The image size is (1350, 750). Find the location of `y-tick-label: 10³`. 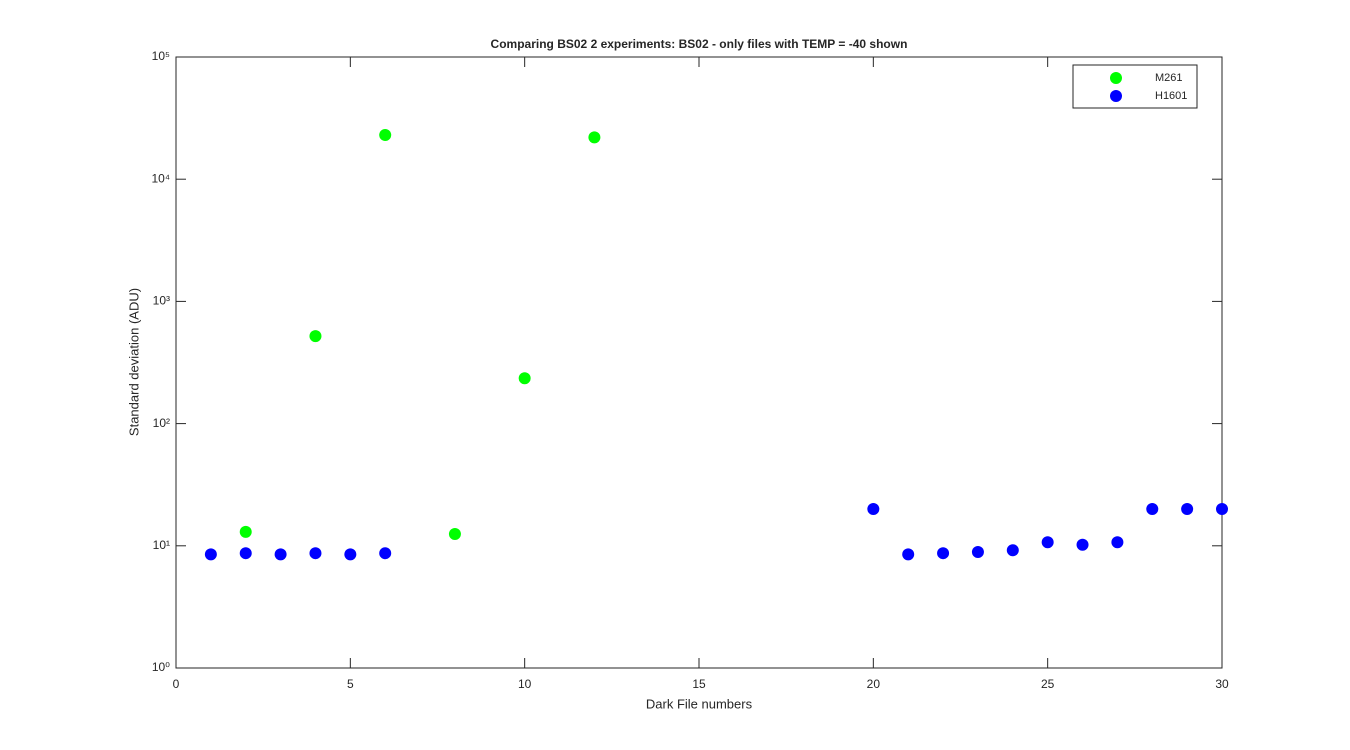

y-tick-label: 10³ is located at coordinates (161, 301).